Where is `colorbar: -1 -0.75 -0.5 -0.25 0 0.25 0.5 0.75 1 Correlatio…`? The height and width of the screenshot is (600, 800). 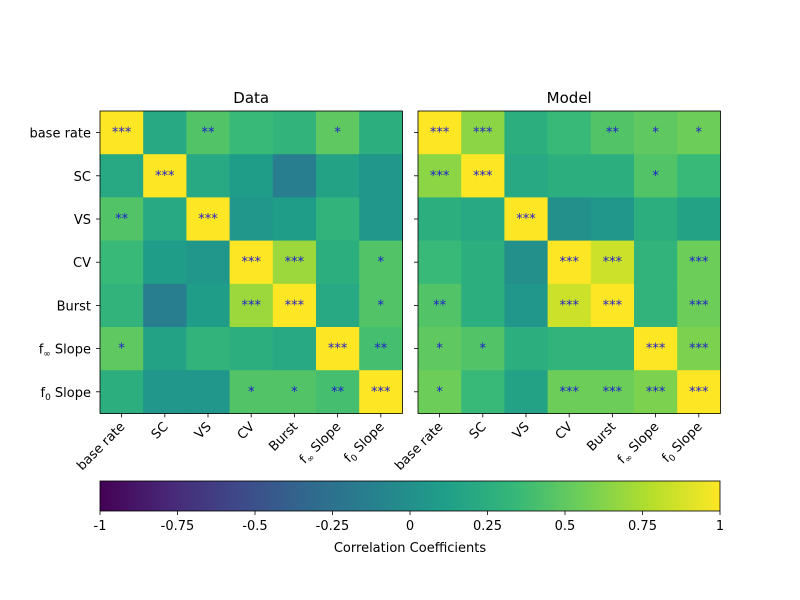 colorbar: -1 -0.75 -0.5 -0.25 0 0.25 0.5 0.75 1 Correlatio… is located at coordinates (409, 518).